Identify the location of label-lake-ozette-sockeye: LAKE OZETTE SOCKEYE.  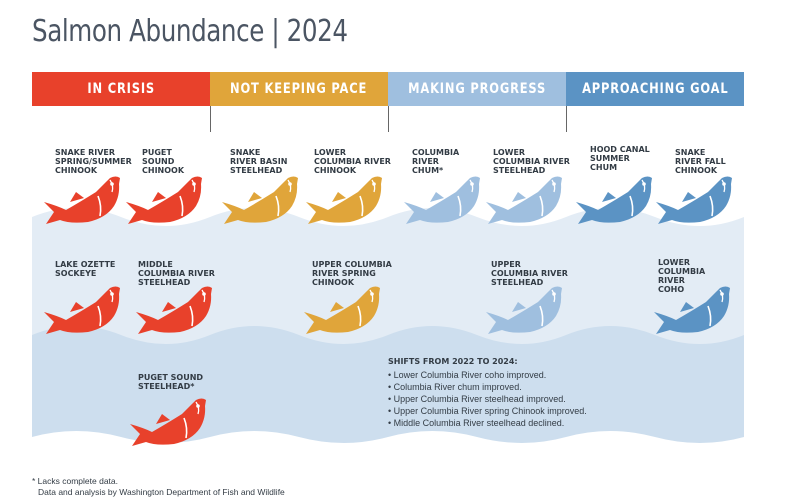
(85, 269).